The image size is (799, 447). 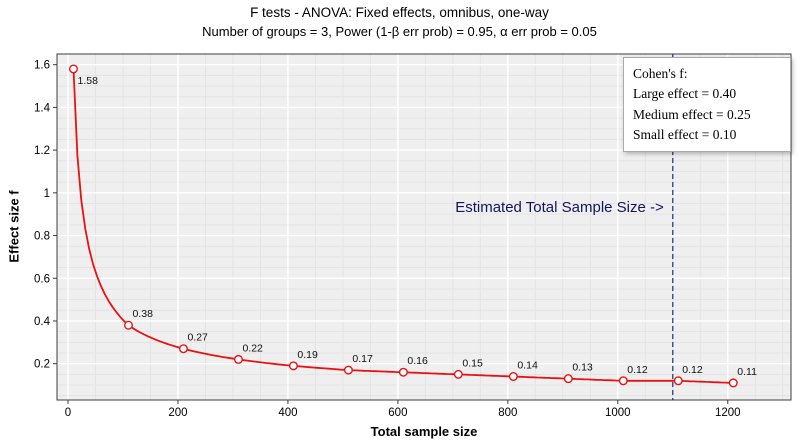 I want to click on y-tick-label: 0.2, so click(x=42, y=365).